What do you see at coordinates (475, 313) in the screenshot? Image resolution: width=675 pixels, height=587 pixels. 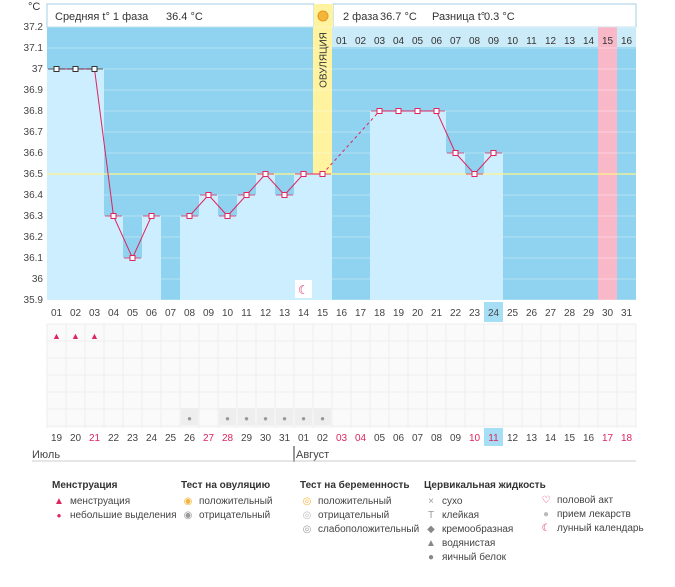 I see `cycle-day-label: 23` at bounding box center [475, 313].